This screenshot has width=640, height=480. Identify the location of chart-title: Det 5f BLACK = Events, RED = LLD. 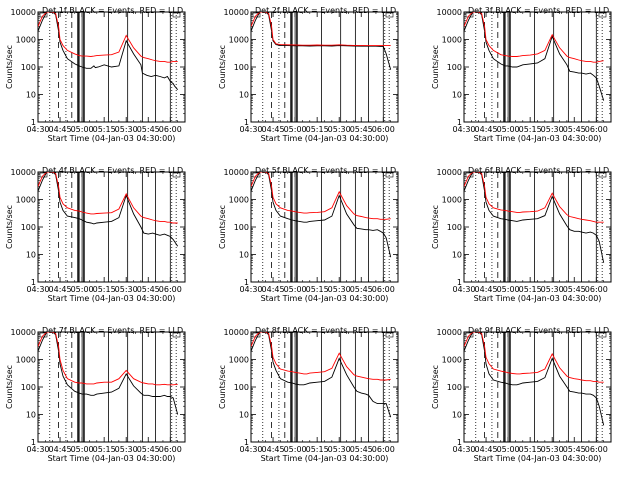
(325, 170).